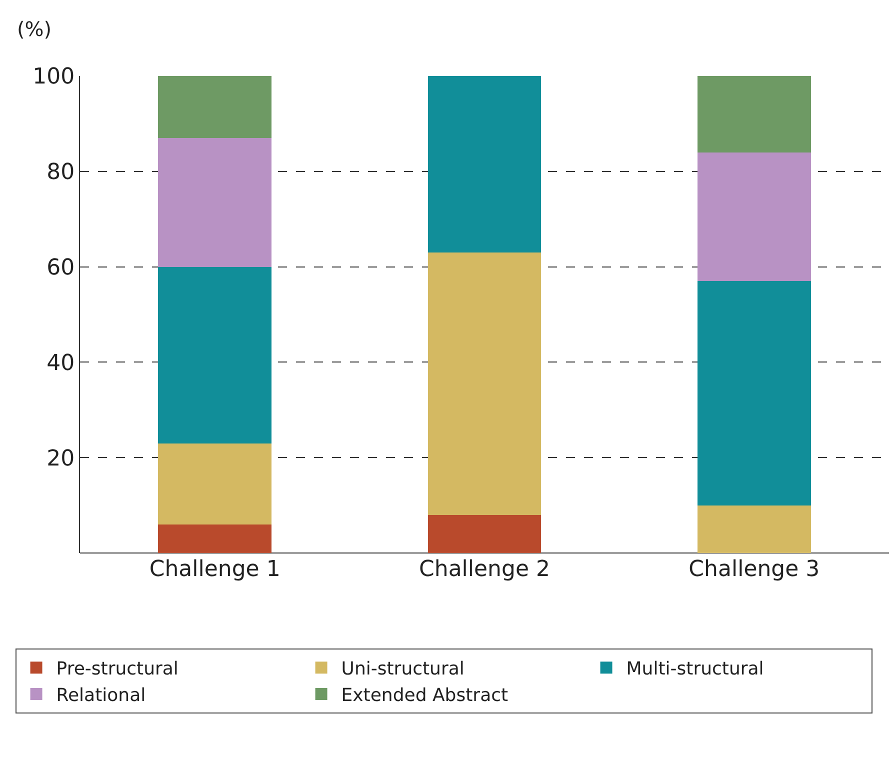 The height and width of the screenshot is (771, 891). Describe the element at coordinates (60, 173) in the screenshot. I see `y-tick-label: 80` at that location.